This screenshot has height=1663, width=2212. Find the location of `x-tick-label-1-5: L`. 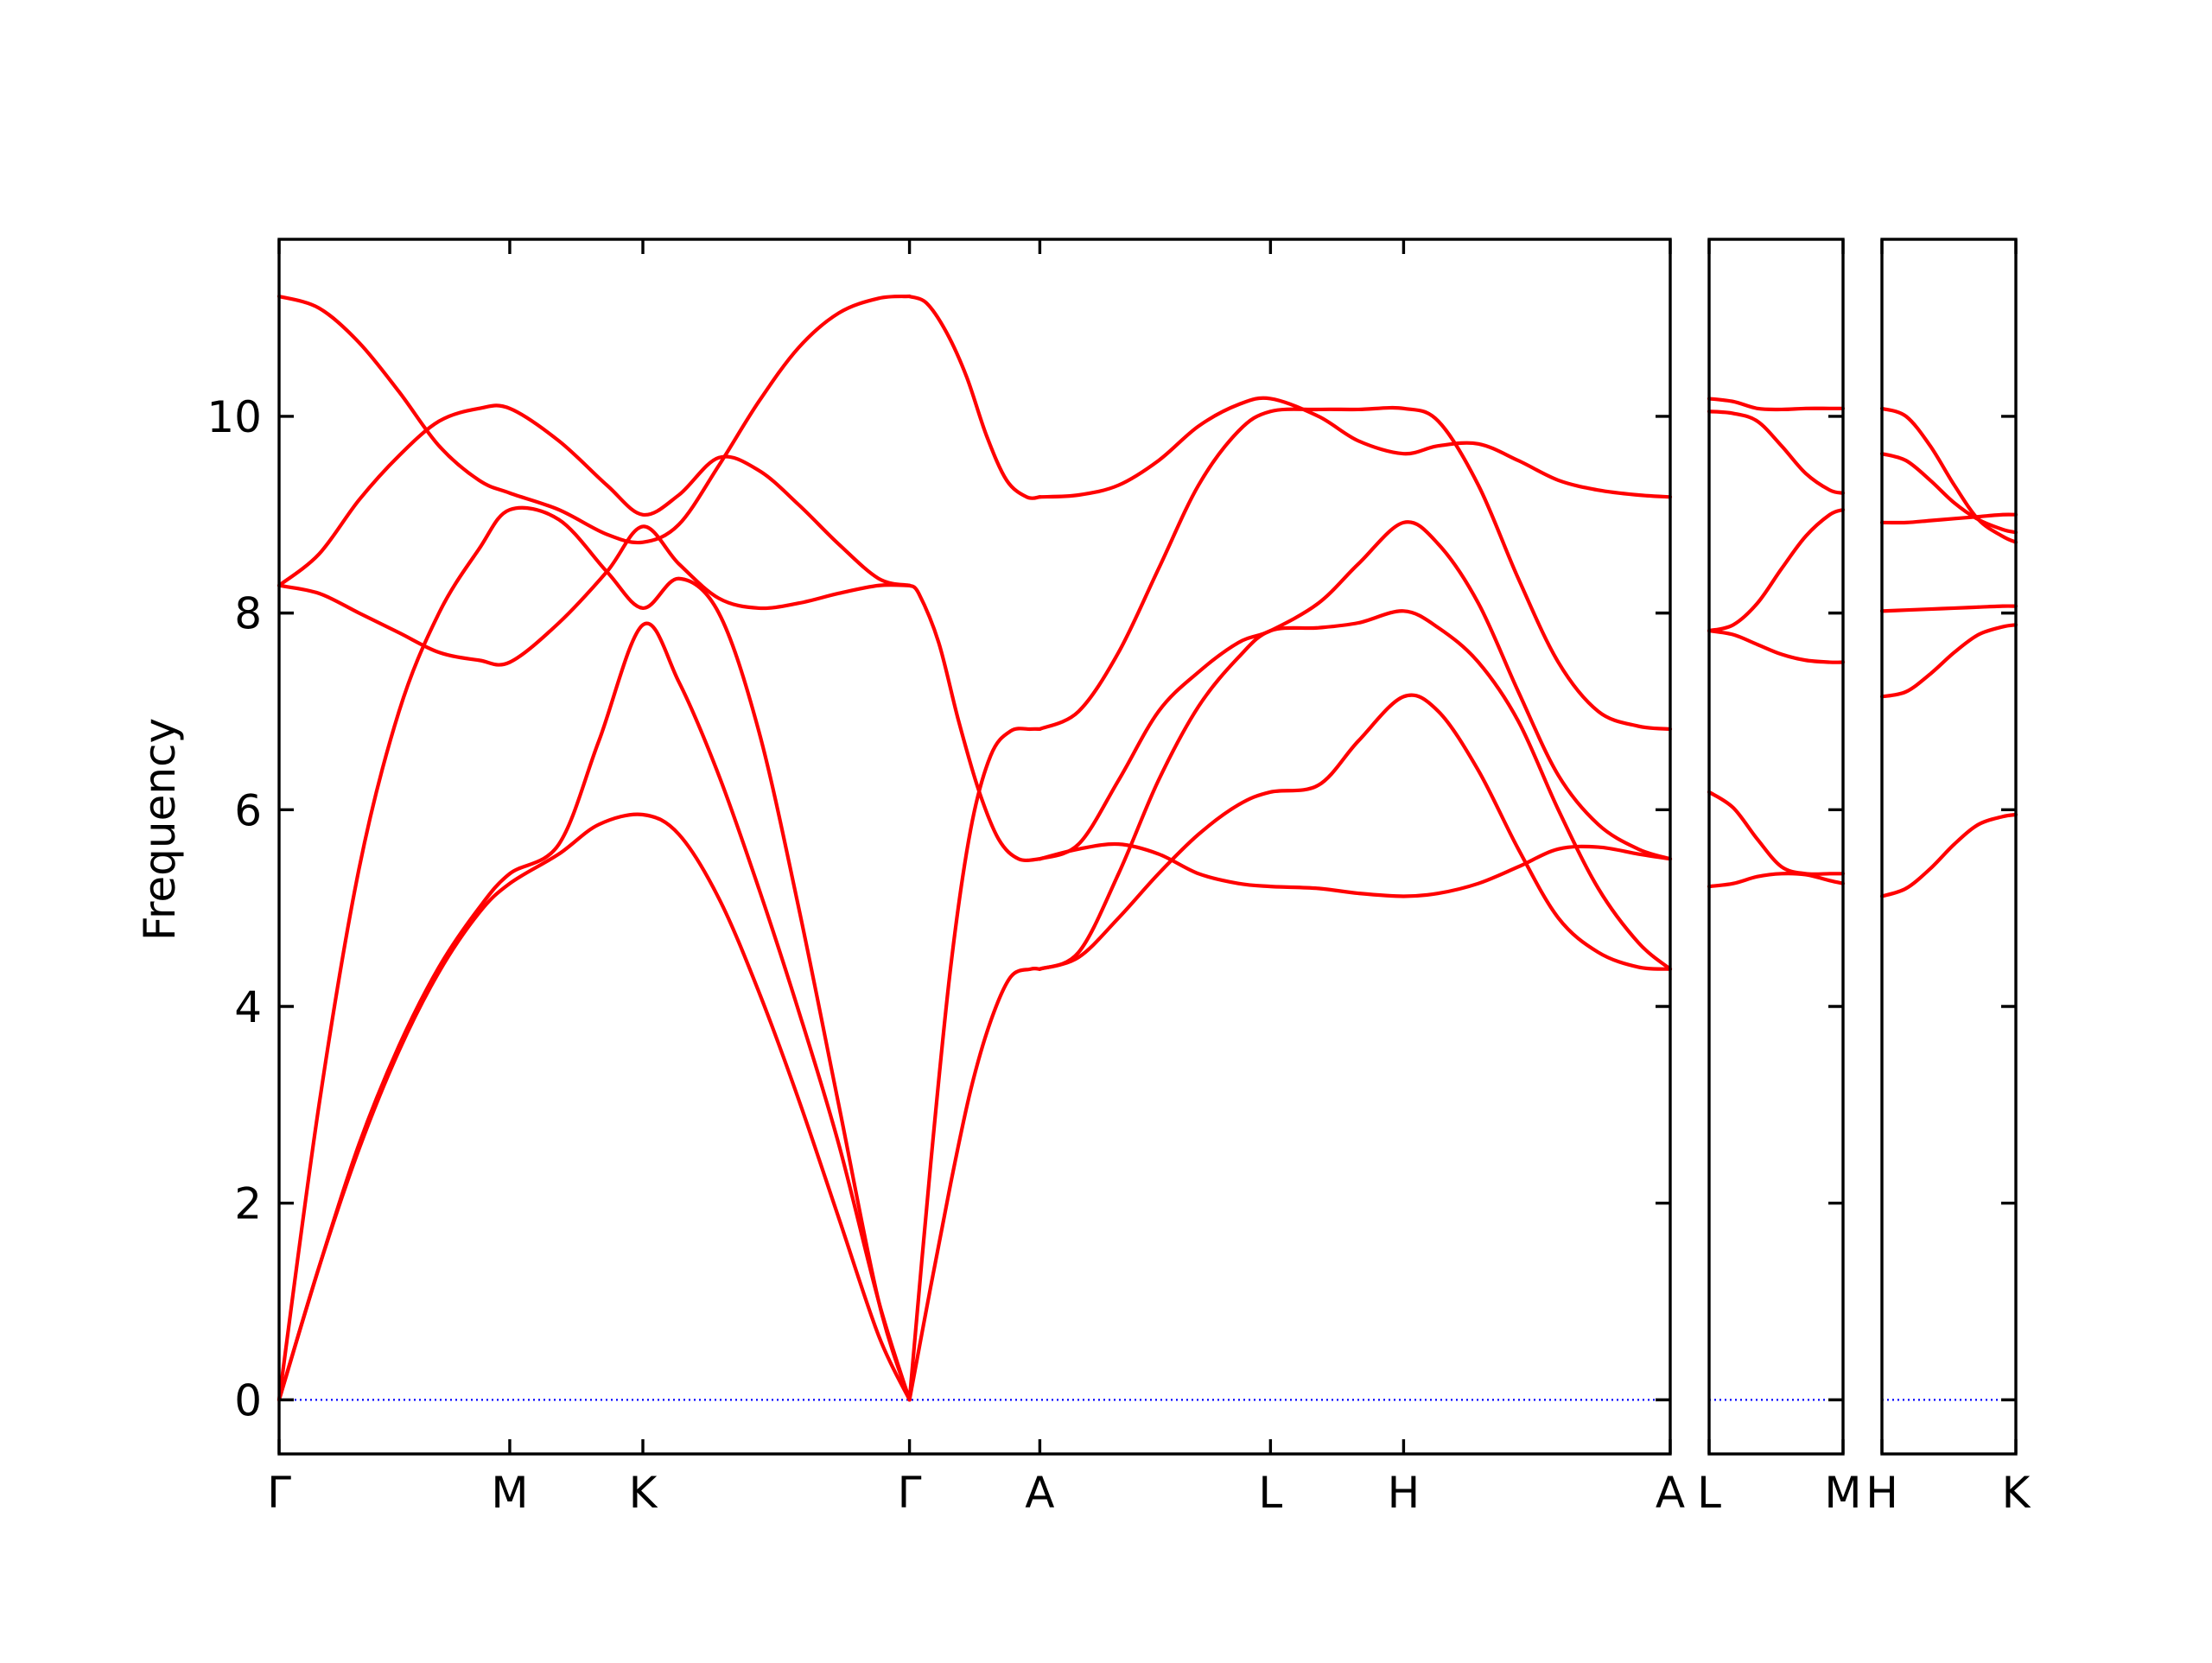

x-tick-label-1-5: L is located at coordinates (1270, 1493).